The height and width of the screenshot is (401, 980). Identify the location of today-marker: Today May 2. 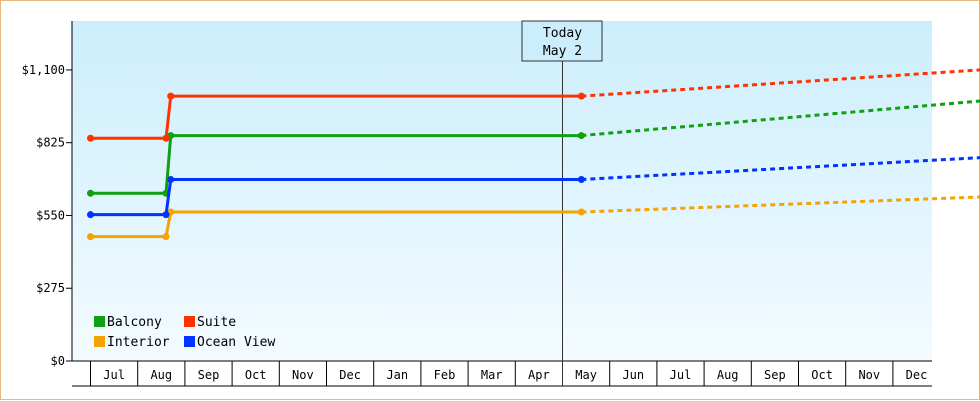
(562, 203).